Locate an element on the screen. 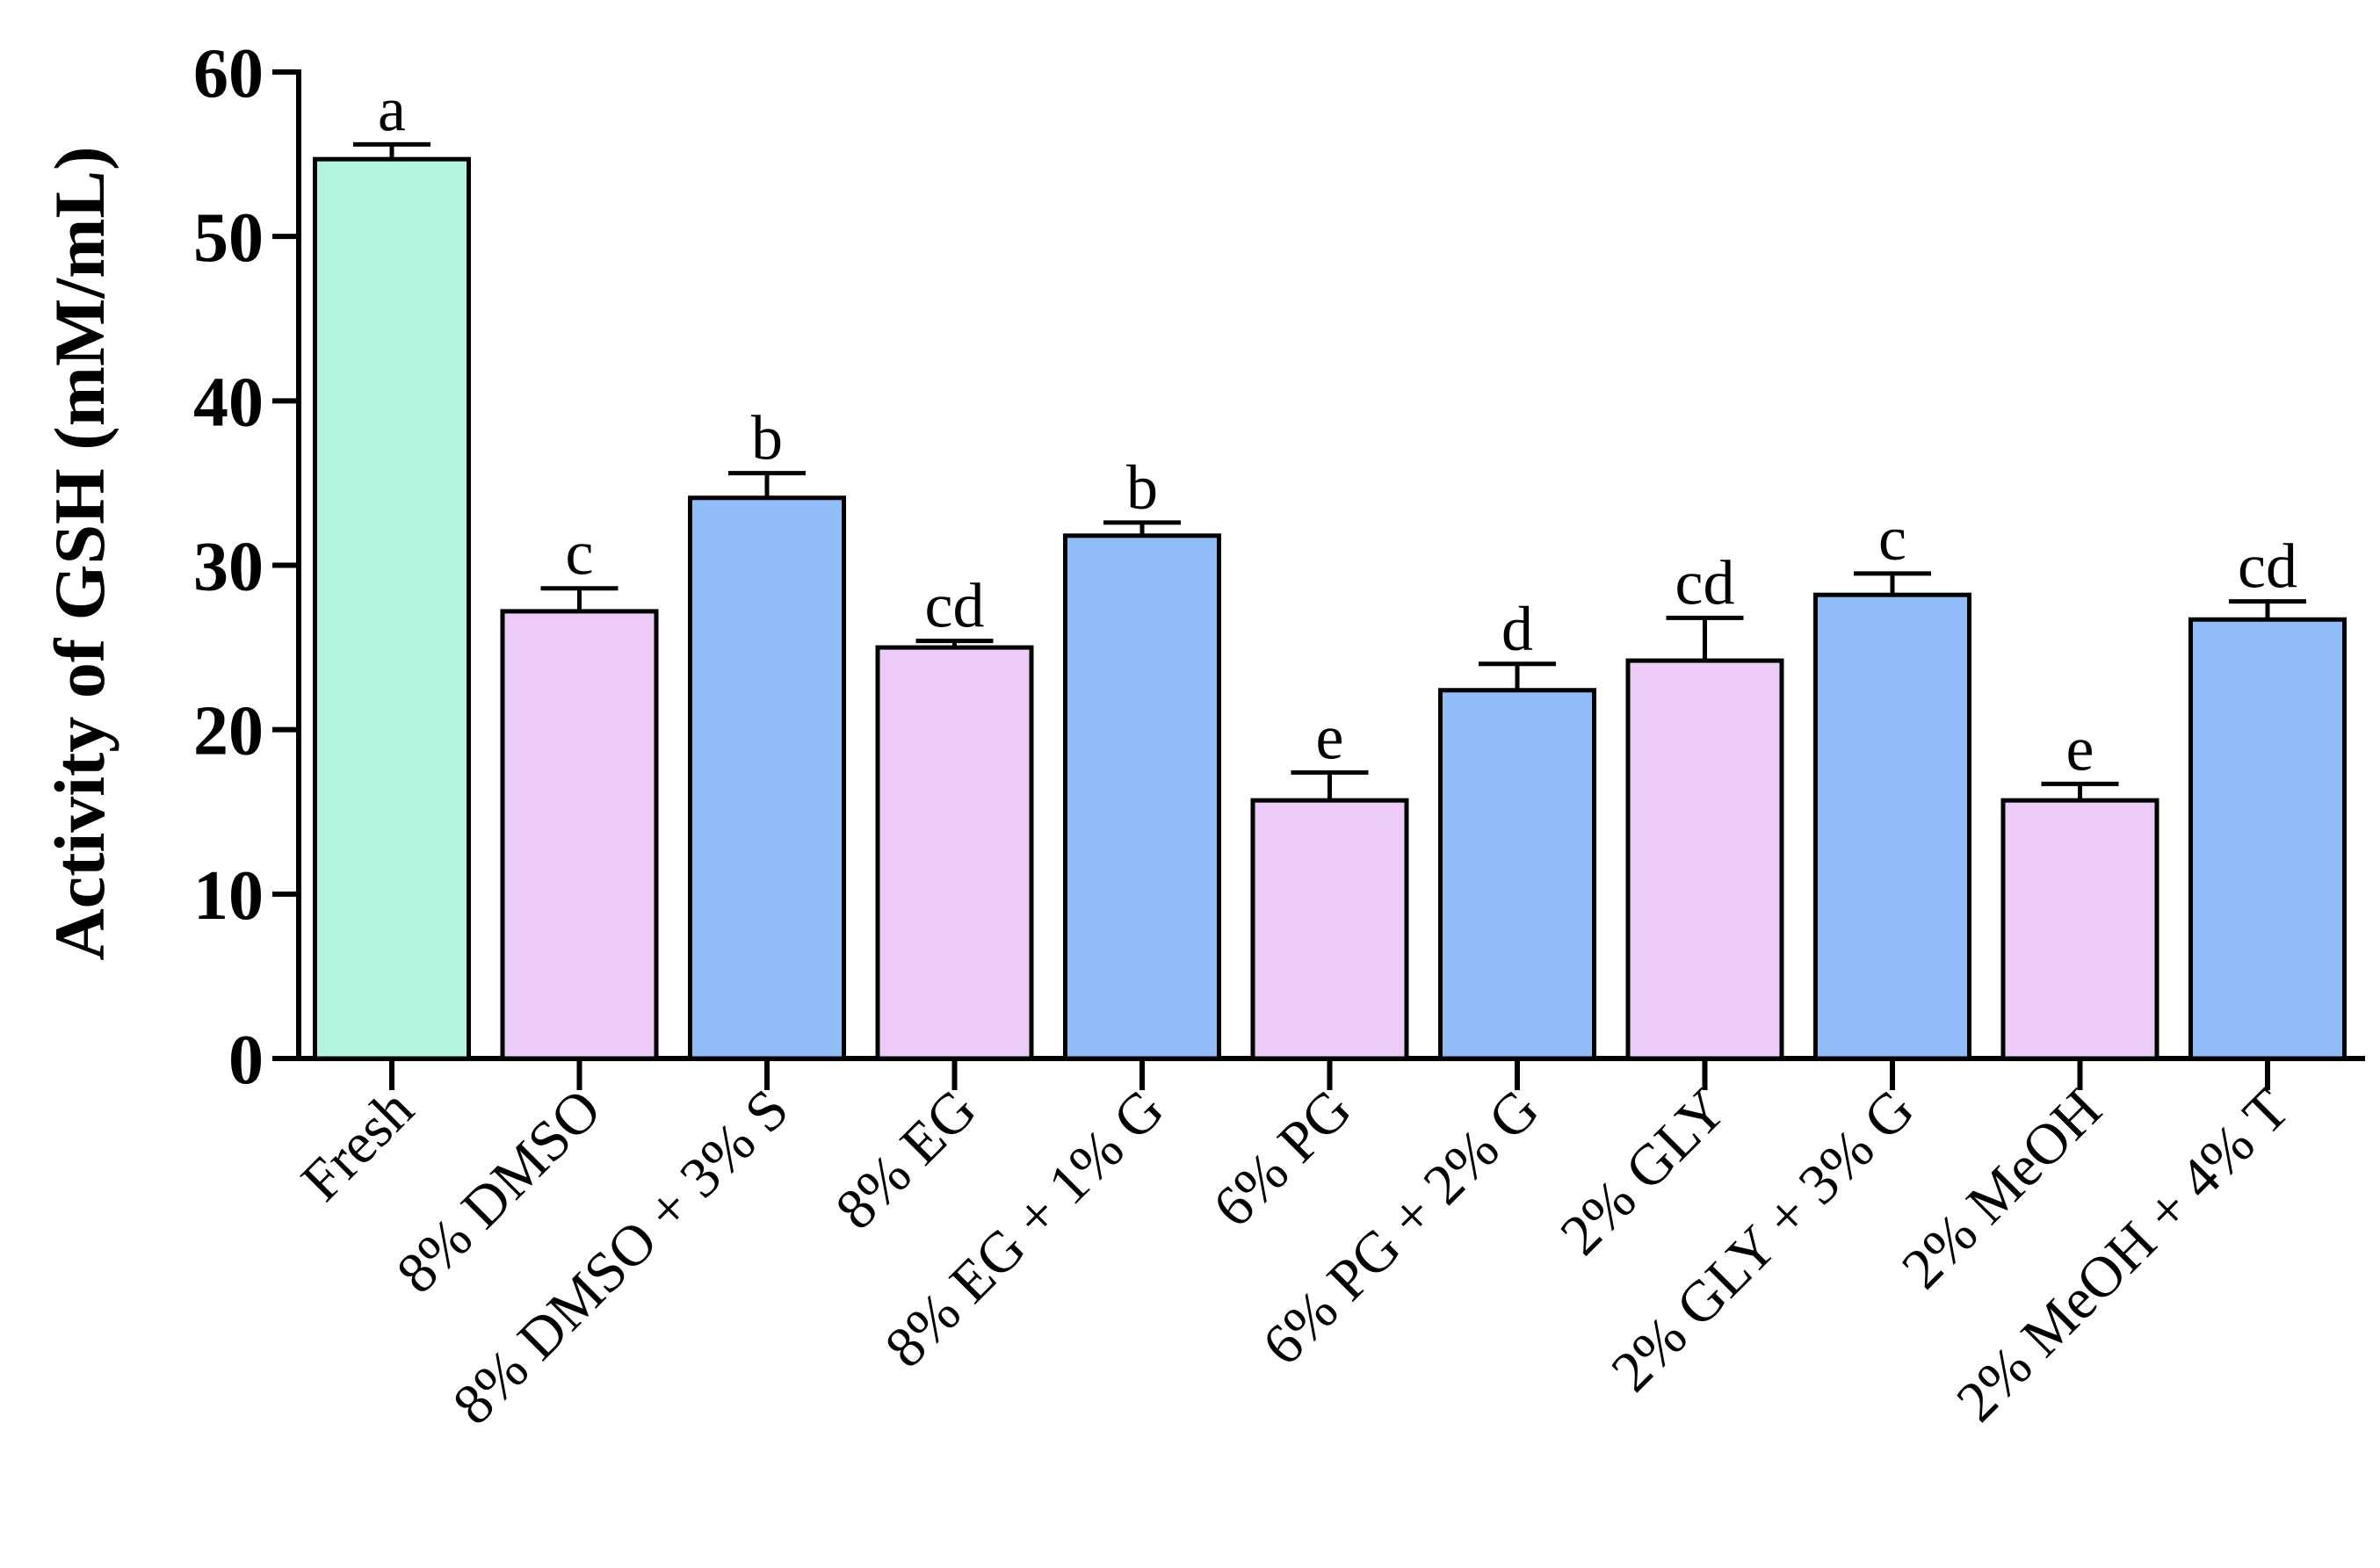  significance-letter: a is located at coordinates (392, 109).